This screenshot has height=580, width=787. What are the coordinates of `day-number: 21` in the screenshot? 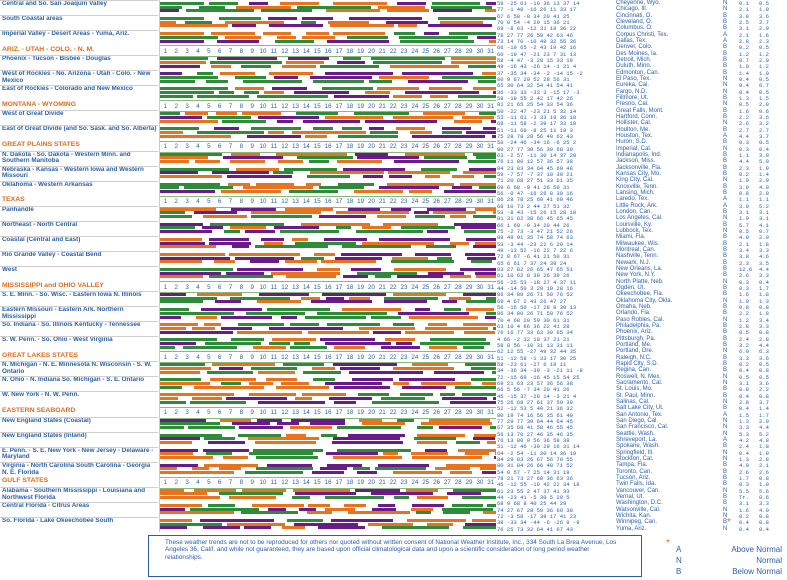 It's located at (382, 483).